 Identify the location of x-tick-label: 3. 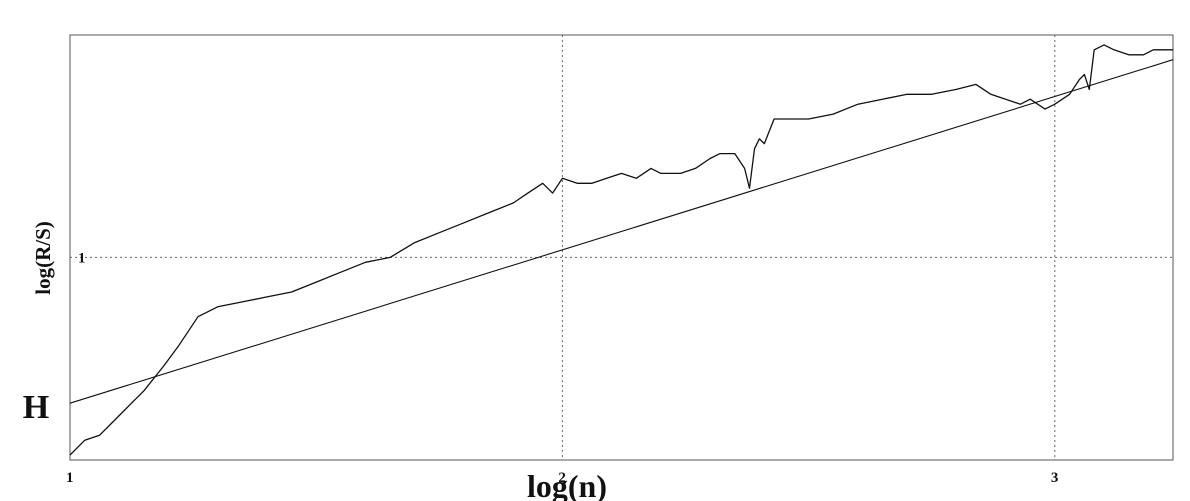
(1055, 478).